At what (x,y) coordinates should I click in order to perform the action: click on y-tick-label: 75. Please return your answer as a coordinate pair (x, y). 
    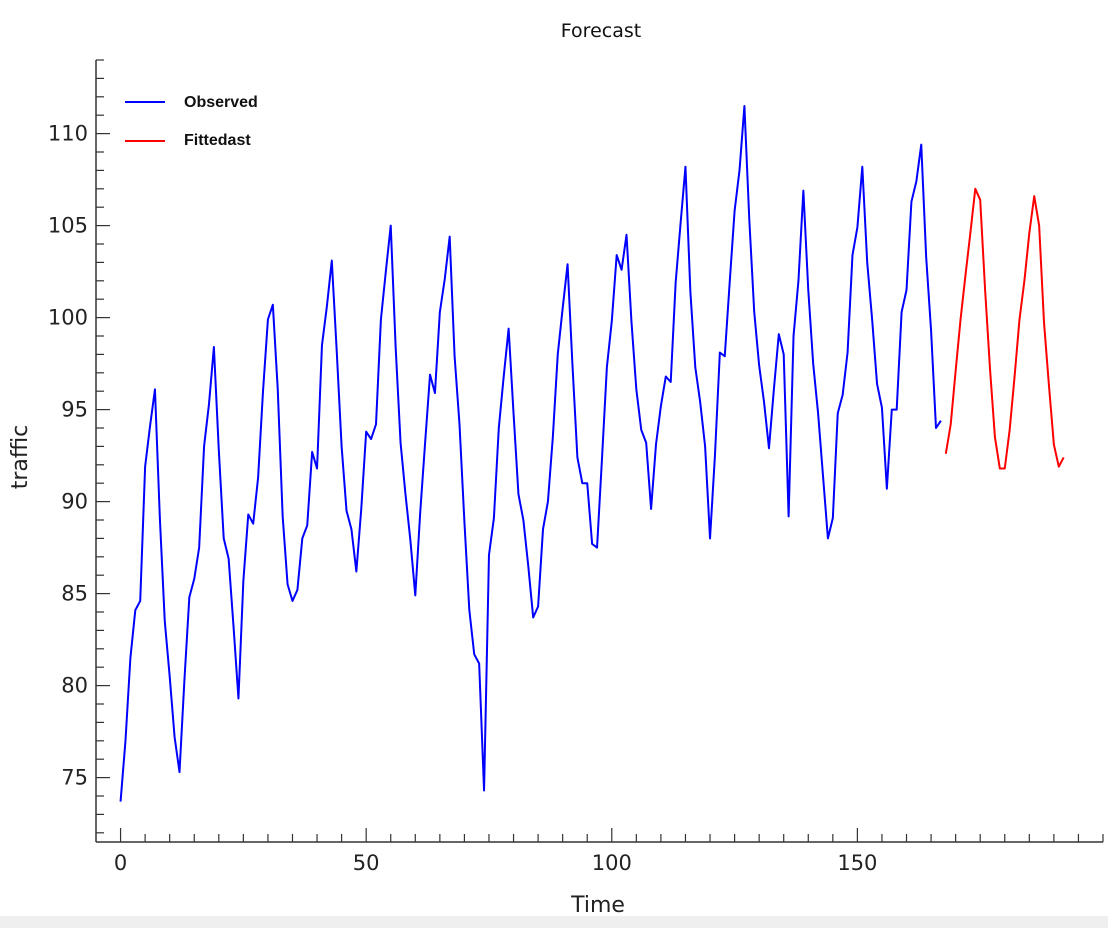
    Looking at the image, I should click on (74, 778).